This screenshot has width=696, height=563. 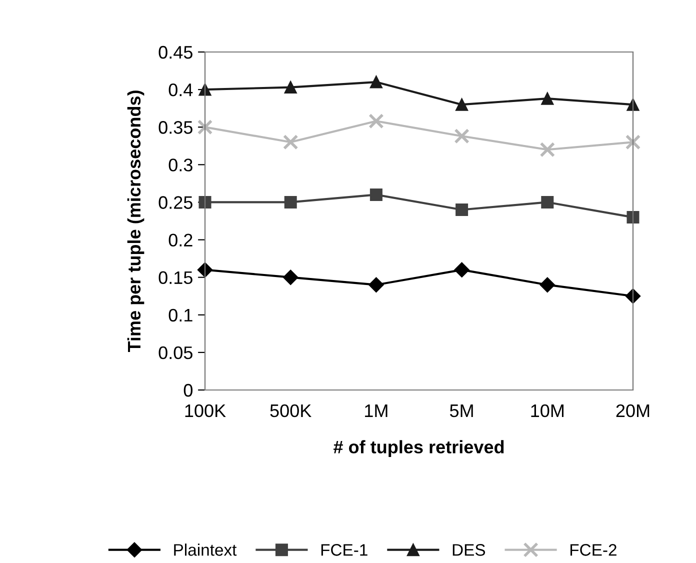 What do you see at coordinates (135, 221) in the screenshot?
I see `y-axis-title: Time per tuple (microseconds)` at bounding box center [135, 221].